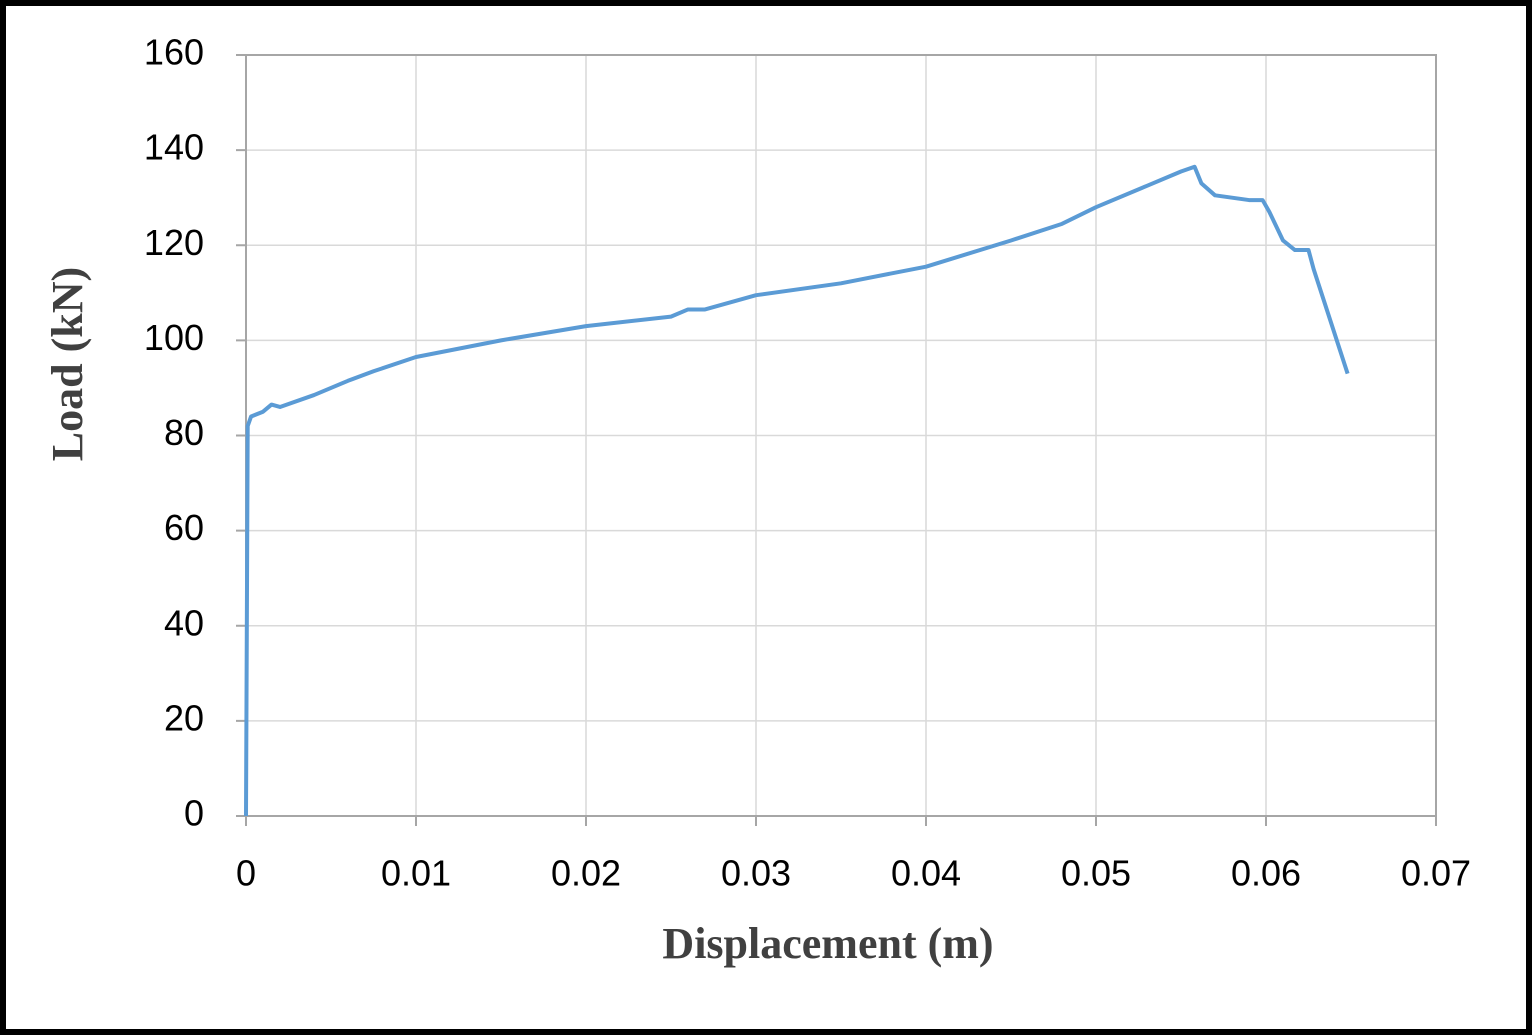 This screenshot has width=1532, height=1035. What do you see at coordinates (184, 527) in the screenshot?
I see `y-tick-label: 60` at bounding box center [184, 527].